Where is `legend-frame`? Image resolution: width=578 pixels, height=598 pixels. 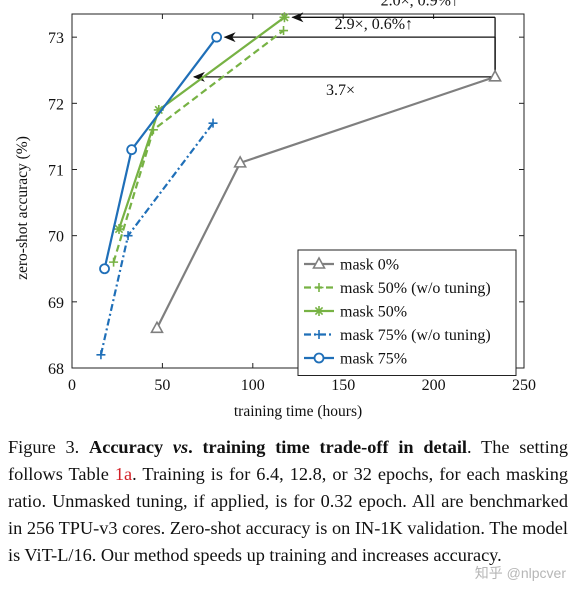
legend-frame is located at coordinates (407, 312).